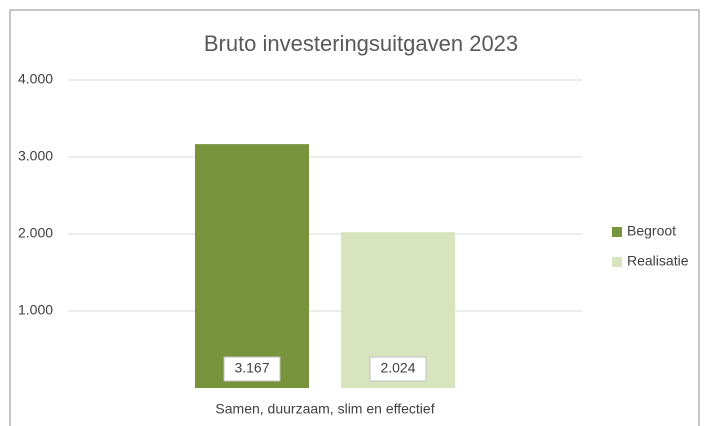 The width and height of the screenshot is (704, 426). Describe the element at coordinates (324, 409) in the screenshot. I see `x-tick-label: Samen, duurzaam, slim en effectief` at that location.